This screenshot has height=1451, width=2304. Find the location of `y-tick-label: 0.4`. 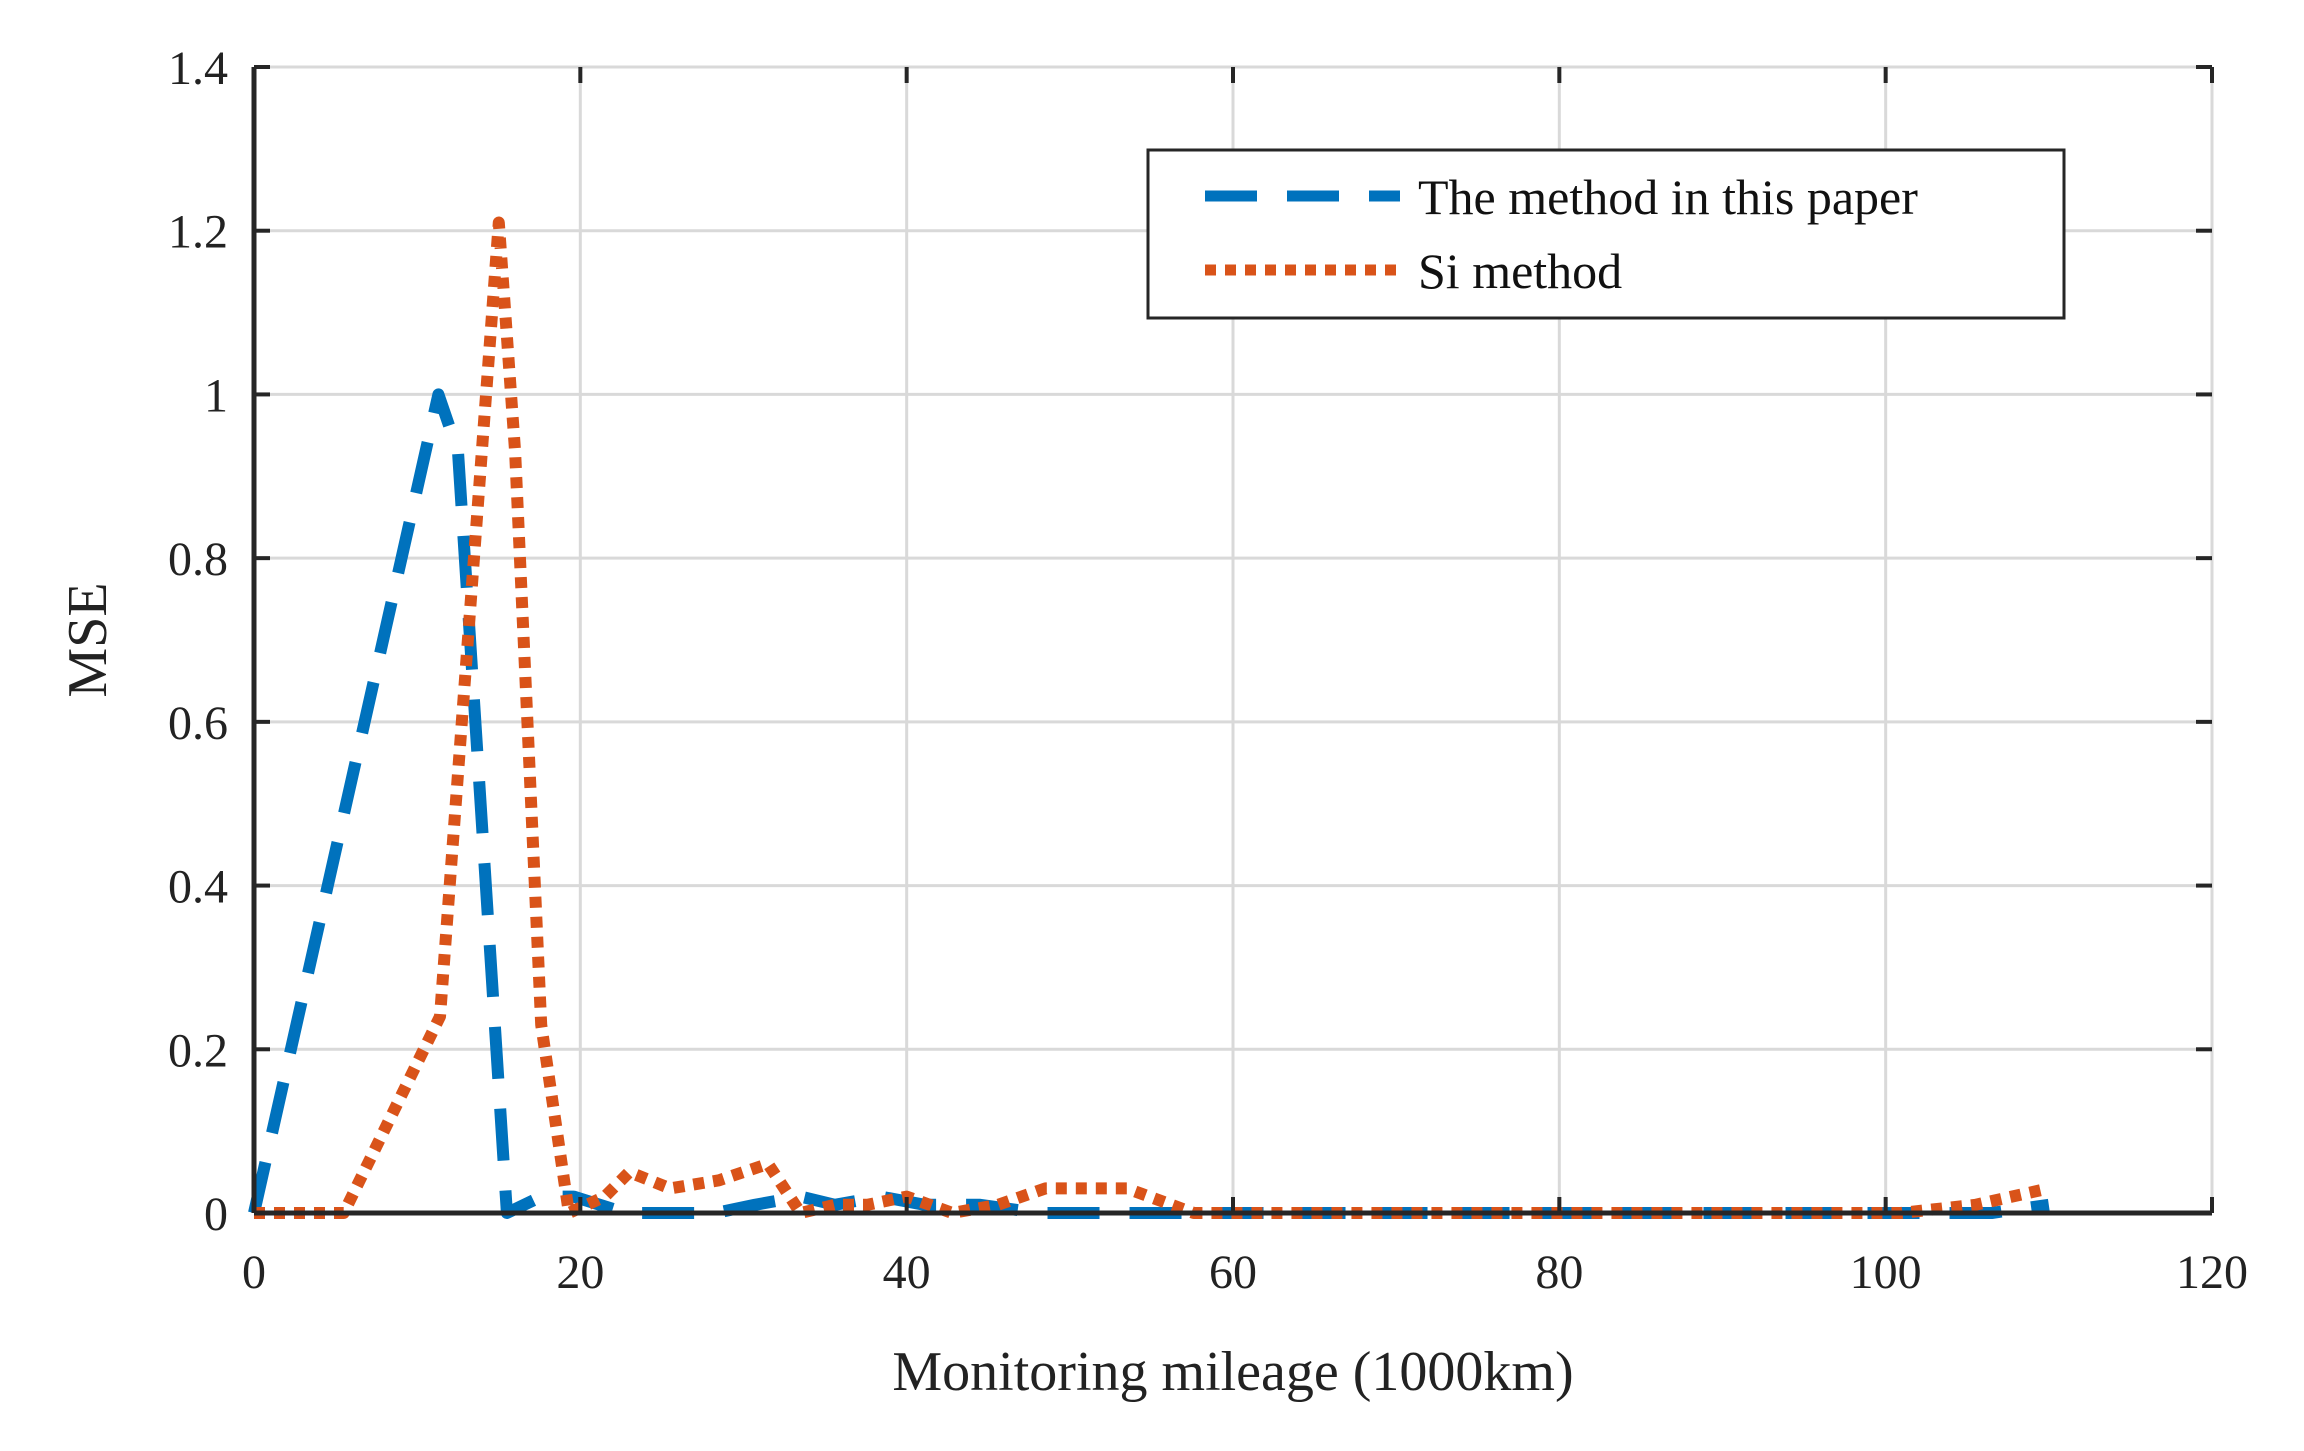

y-tick-label: 0.4 is located at coordinates (198, 887).